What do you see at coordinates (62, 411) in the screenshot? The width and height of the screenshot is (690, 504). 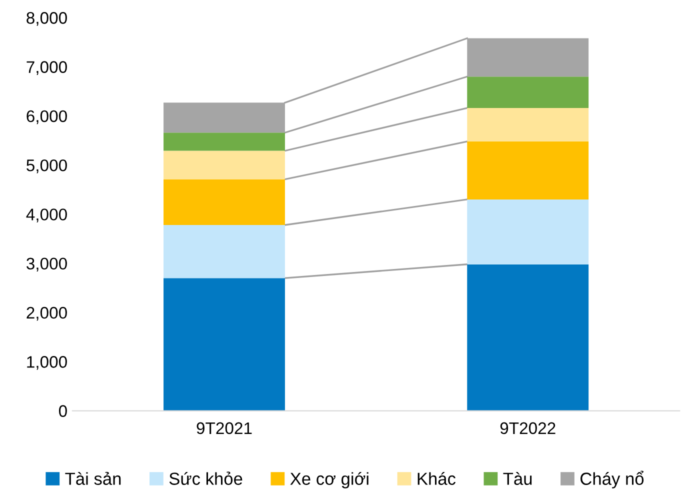 I see `y-tick-label: 0` at bounding box center [62, 411].